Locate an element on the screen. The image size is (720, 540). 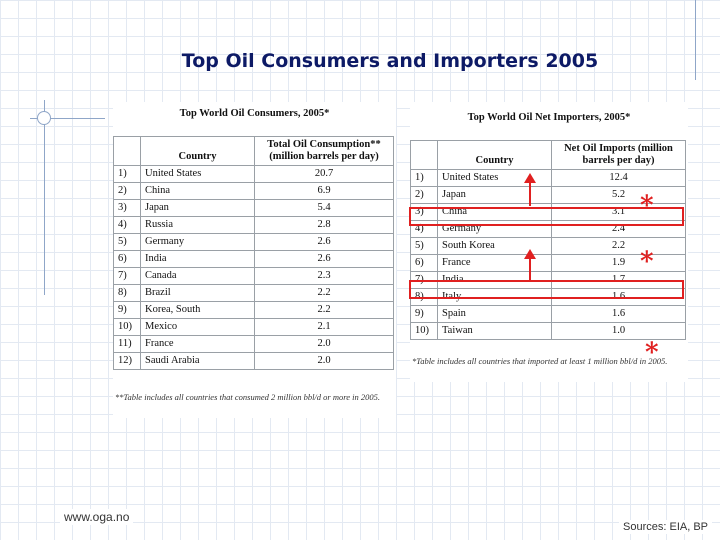
consumers-rank-cell: 3) is located at coordinates (127, 208).